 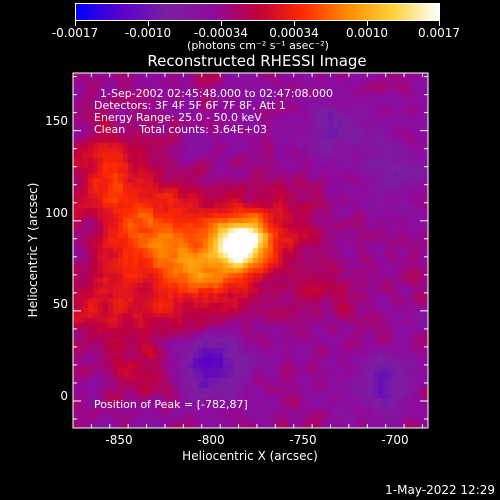 I want to click on colorbar-gradient, so click(x=257, y=12).